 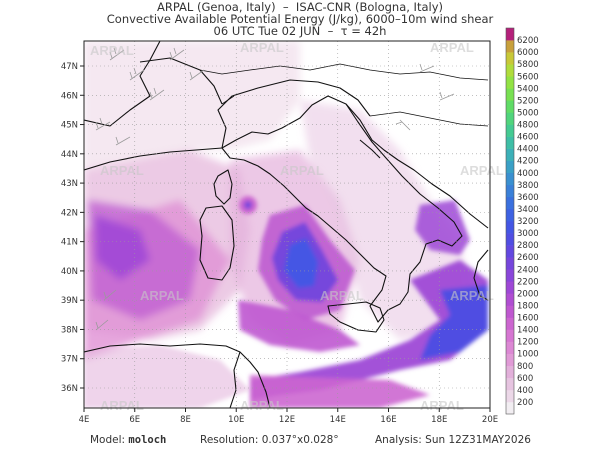 I want to click on colorbar-label: 2800, so click(x=528, y=246).